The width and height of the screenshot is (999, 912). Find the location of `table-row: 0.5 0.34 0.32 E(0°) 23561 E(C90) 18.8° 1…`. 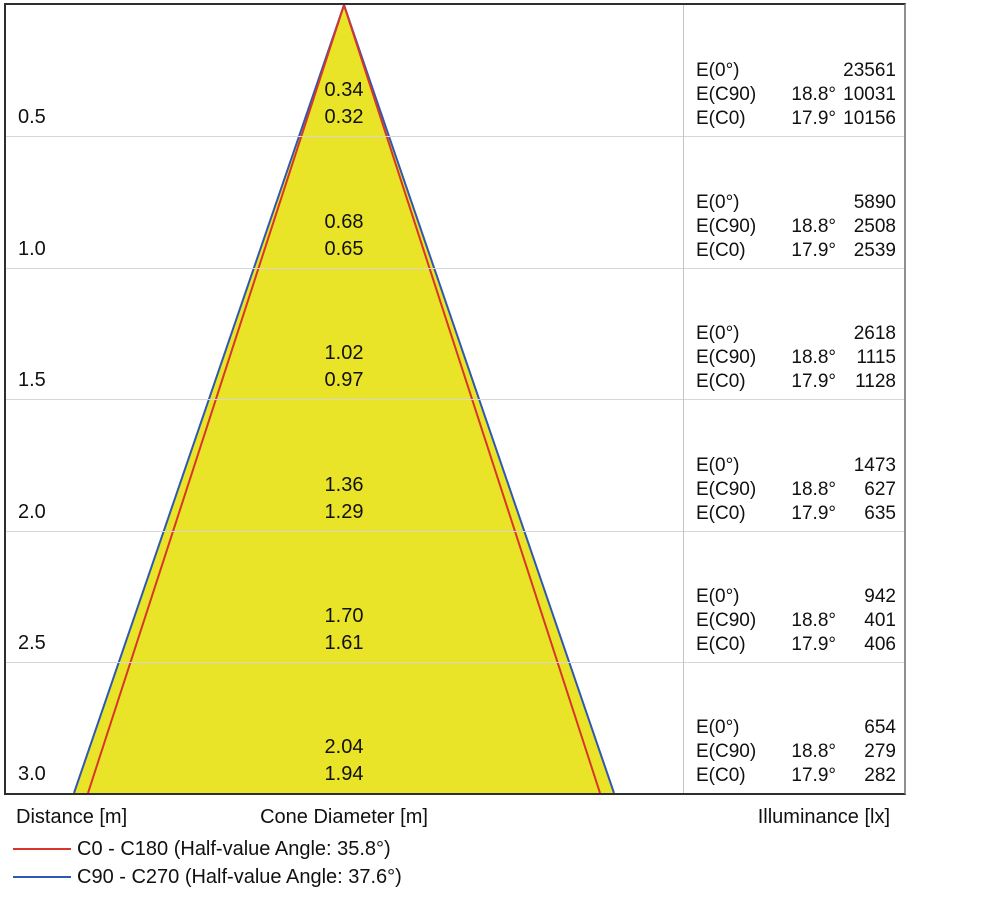

table-row: 0.5 0.34 0.32 E(0°) 23561 E(C90) 18.8° 1… is located at coordinates (455, 70).